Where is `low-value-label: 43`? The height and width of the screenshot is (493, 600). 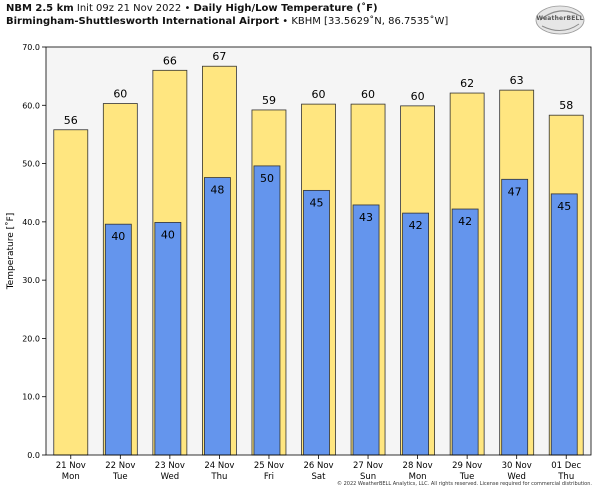 low-value-label: 43 is located at coordinates (366, 217).